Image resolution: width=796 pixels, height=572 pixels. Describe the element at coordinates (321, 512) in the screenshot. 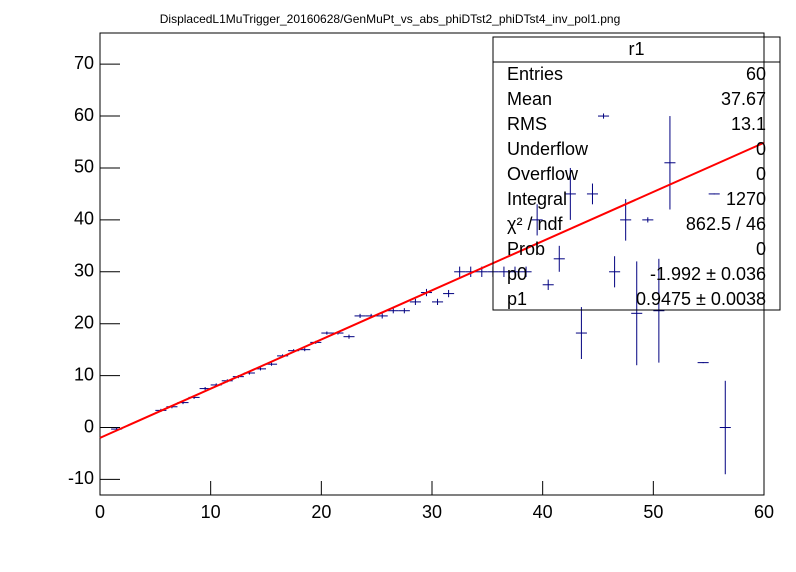

I see `x-tick-label: 20` at that location.